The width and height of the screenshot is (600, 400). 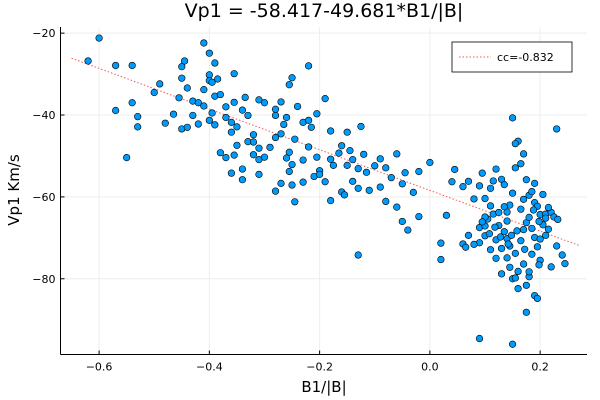 I want to click on x-tick-label: 0.2, so click(x=540, y=367).